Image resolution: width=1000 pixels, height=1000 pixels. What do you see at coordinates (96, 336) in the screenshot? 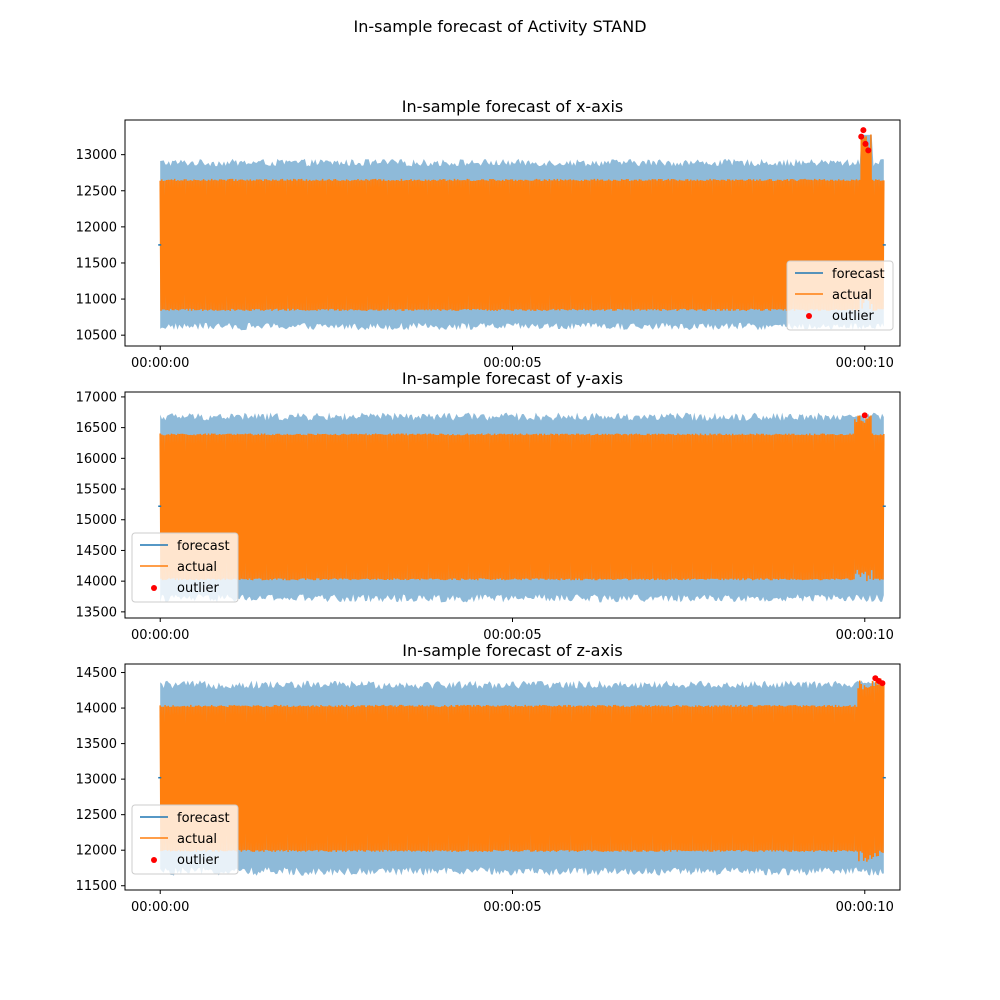
I see `y-tick-label: 10500` at bounding box center [96, 336].